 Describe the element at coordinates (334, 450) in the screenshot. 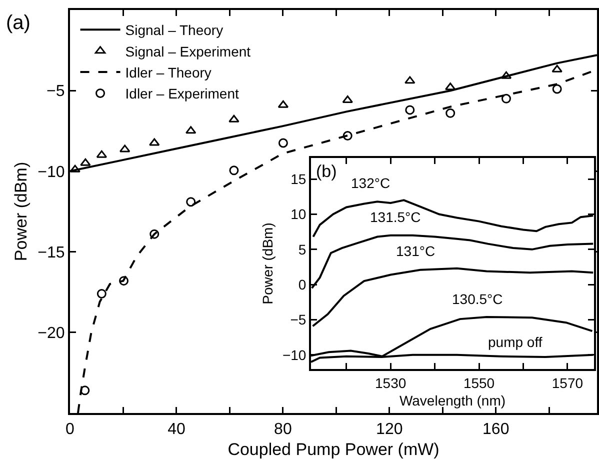

I see `x-axis-title: Coupled Pump Power (mW)` at that location.